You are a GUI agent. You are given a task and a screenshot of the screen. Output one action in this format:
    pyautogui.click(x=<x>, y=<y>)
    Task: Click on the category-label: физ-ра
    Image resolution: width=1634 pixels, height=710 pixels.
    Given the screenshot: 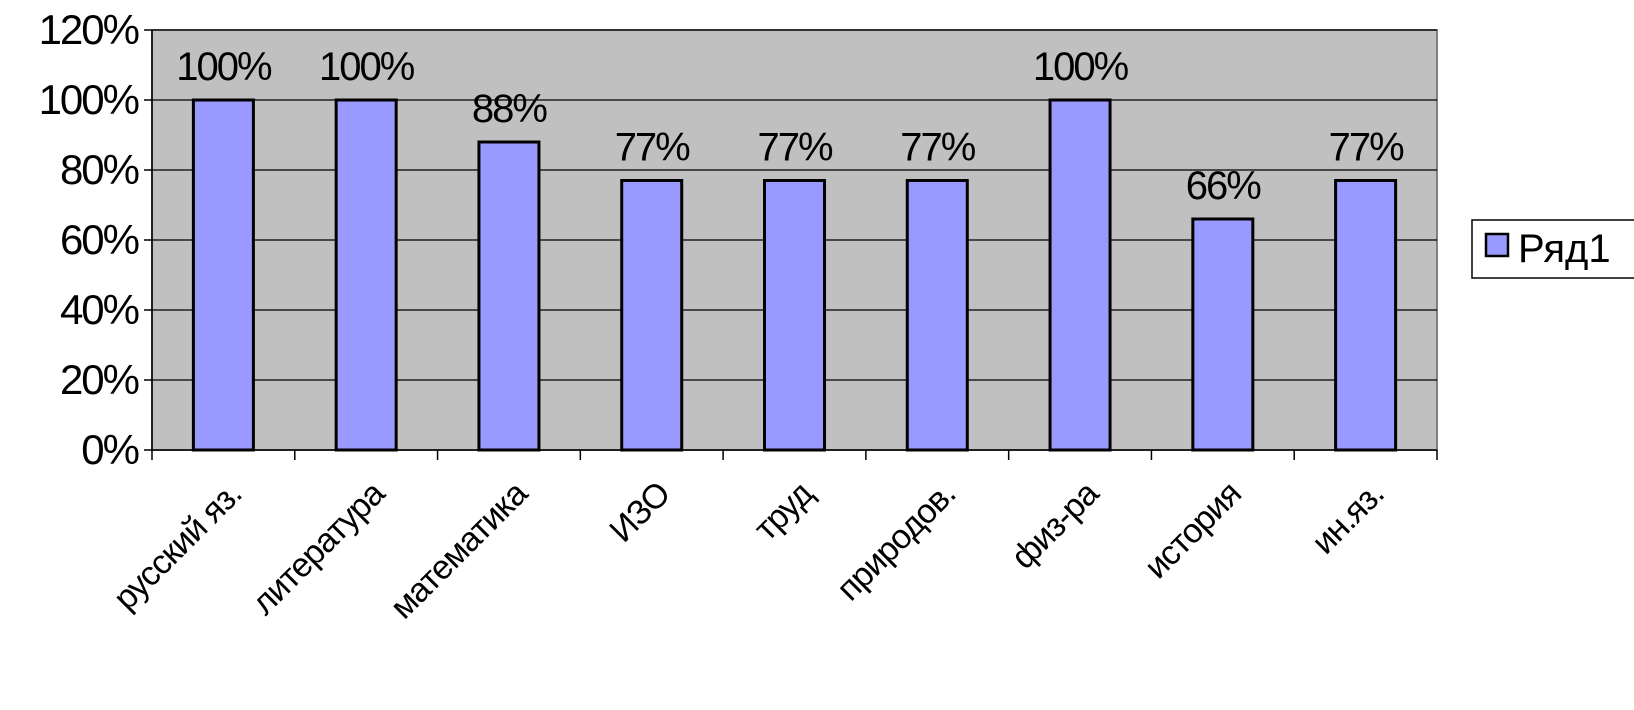 What is the action you would take?
    pyautogui.click(x=1055, y=525)
    